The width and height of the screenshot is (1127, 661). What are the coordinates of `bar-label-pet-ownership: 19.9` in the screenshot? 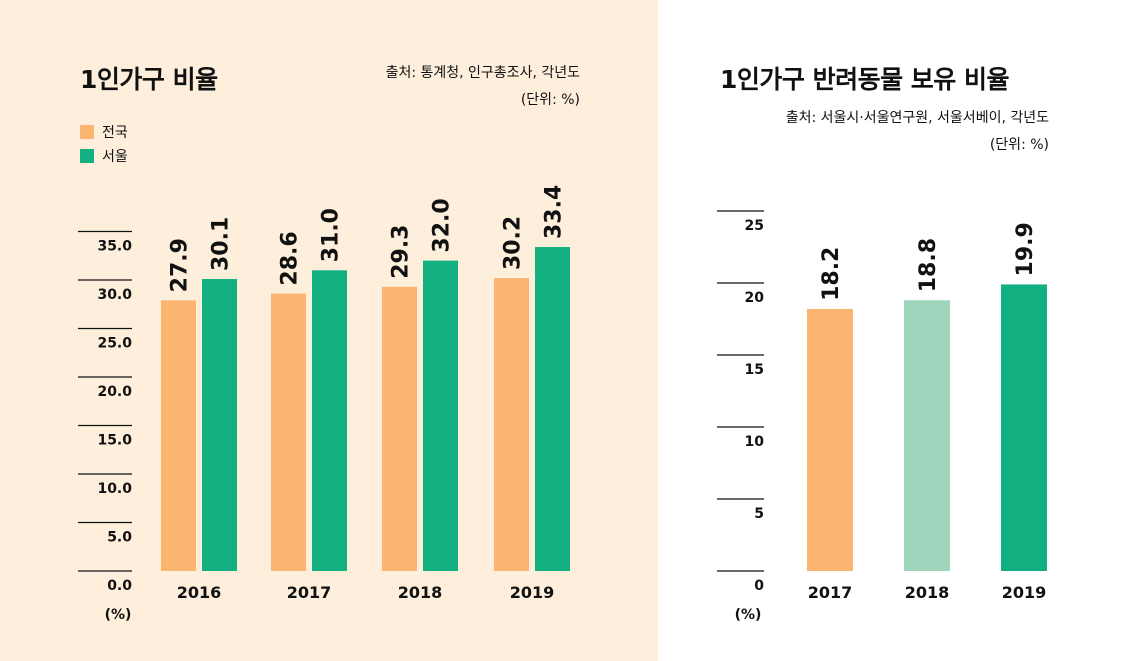 It's located at (1025, 249).